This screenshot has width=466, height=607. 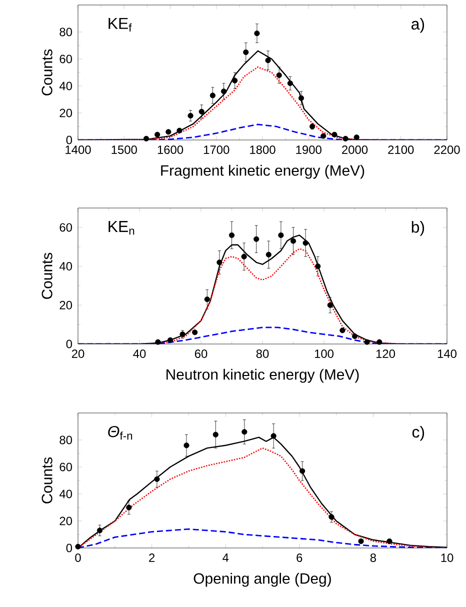 What do you see at coordinates (262, 579) in the screenshot?
I see `x-axis-title: Opening angle (Deg)` at bounding box center [262, 579].